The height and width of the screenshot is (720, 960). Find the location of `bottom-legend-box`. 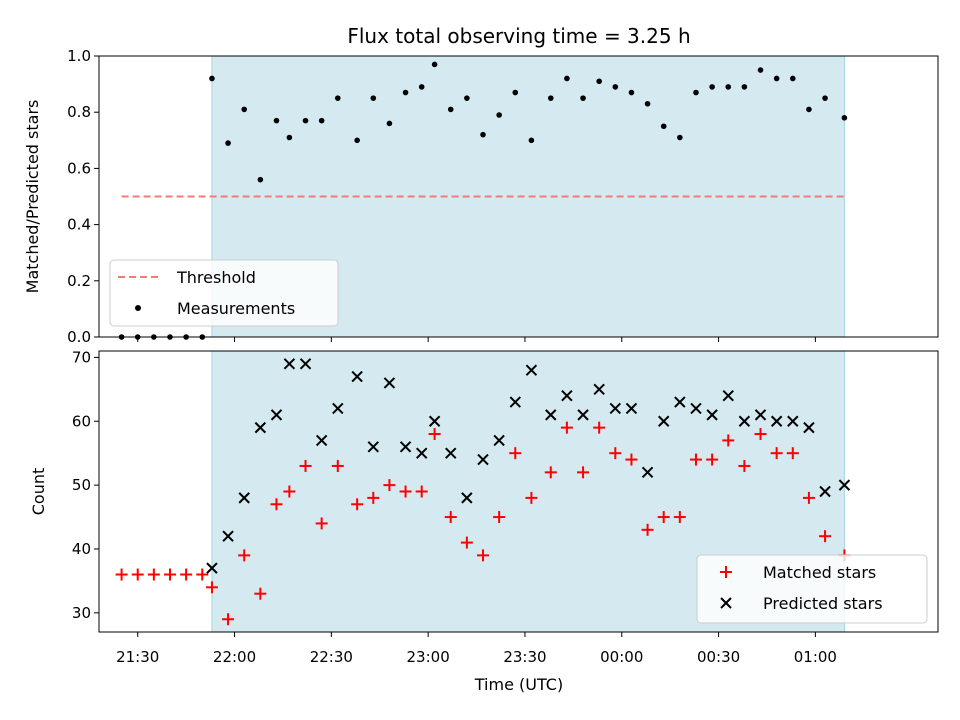

bottom-legend-box is located at coordinates (812, 589).